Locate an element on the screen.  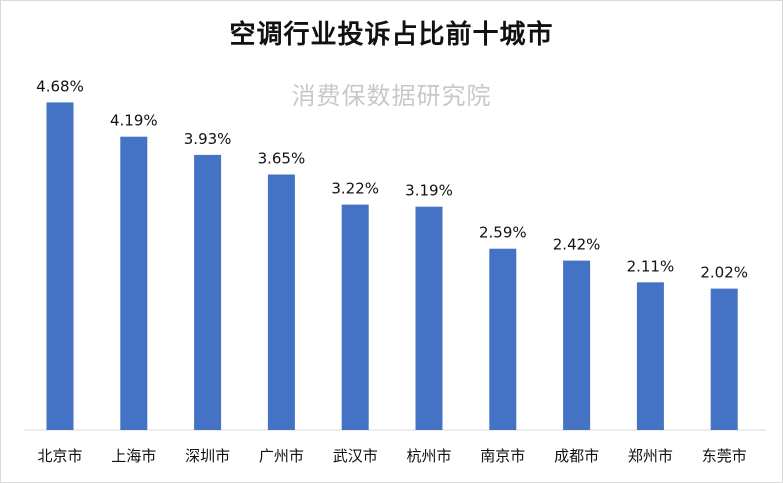
category-label-6: 杭州市 is located at coordinates (428, 456).